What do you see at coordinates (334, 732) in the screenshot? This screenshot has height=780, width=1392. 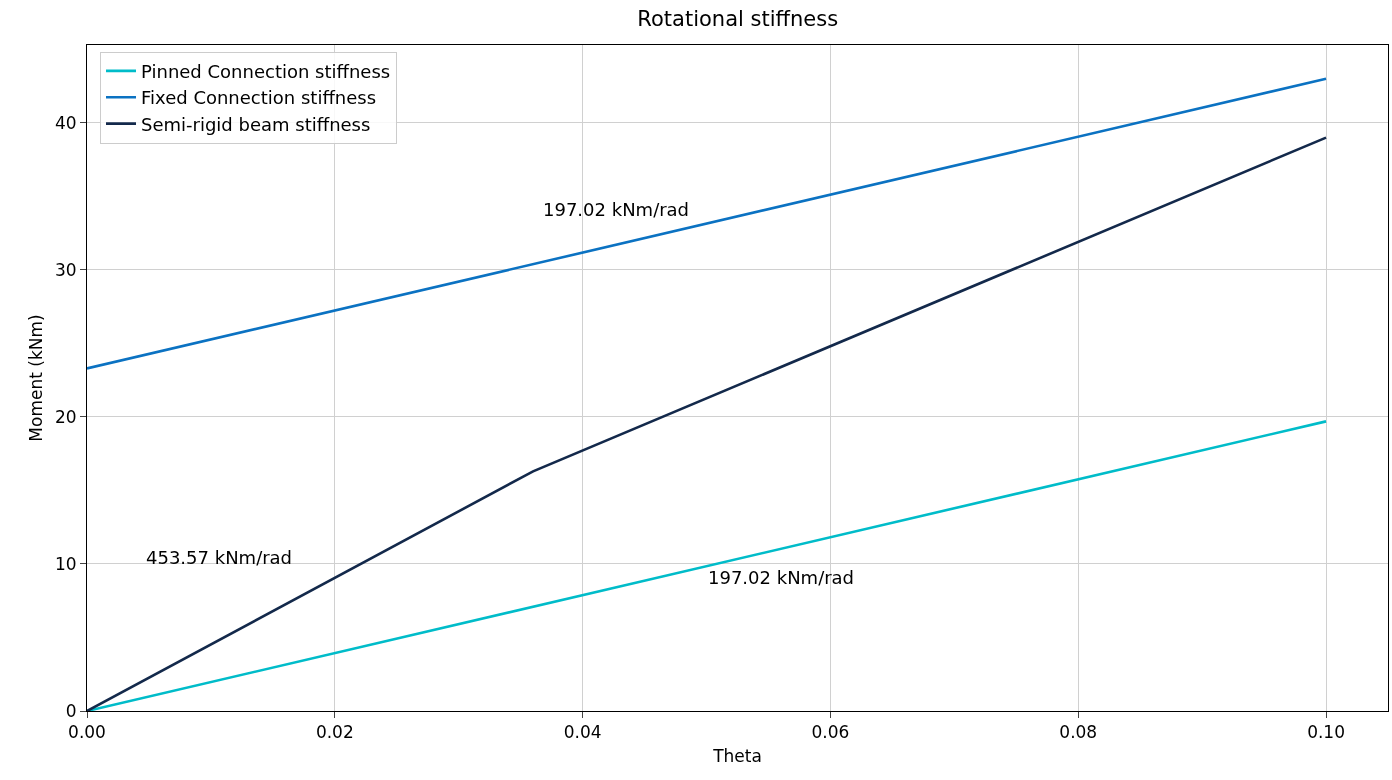 I see `x-tick-label: 0.02` at bounding box center [334, 732].